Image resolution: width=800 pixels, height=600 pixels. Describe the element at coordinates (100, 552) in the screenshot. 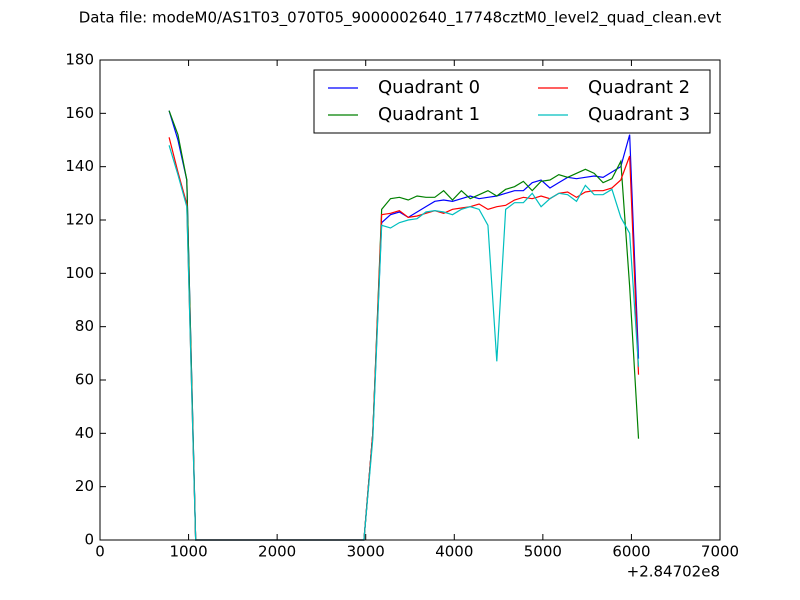

I see `x-tick-label: 0` at that location.